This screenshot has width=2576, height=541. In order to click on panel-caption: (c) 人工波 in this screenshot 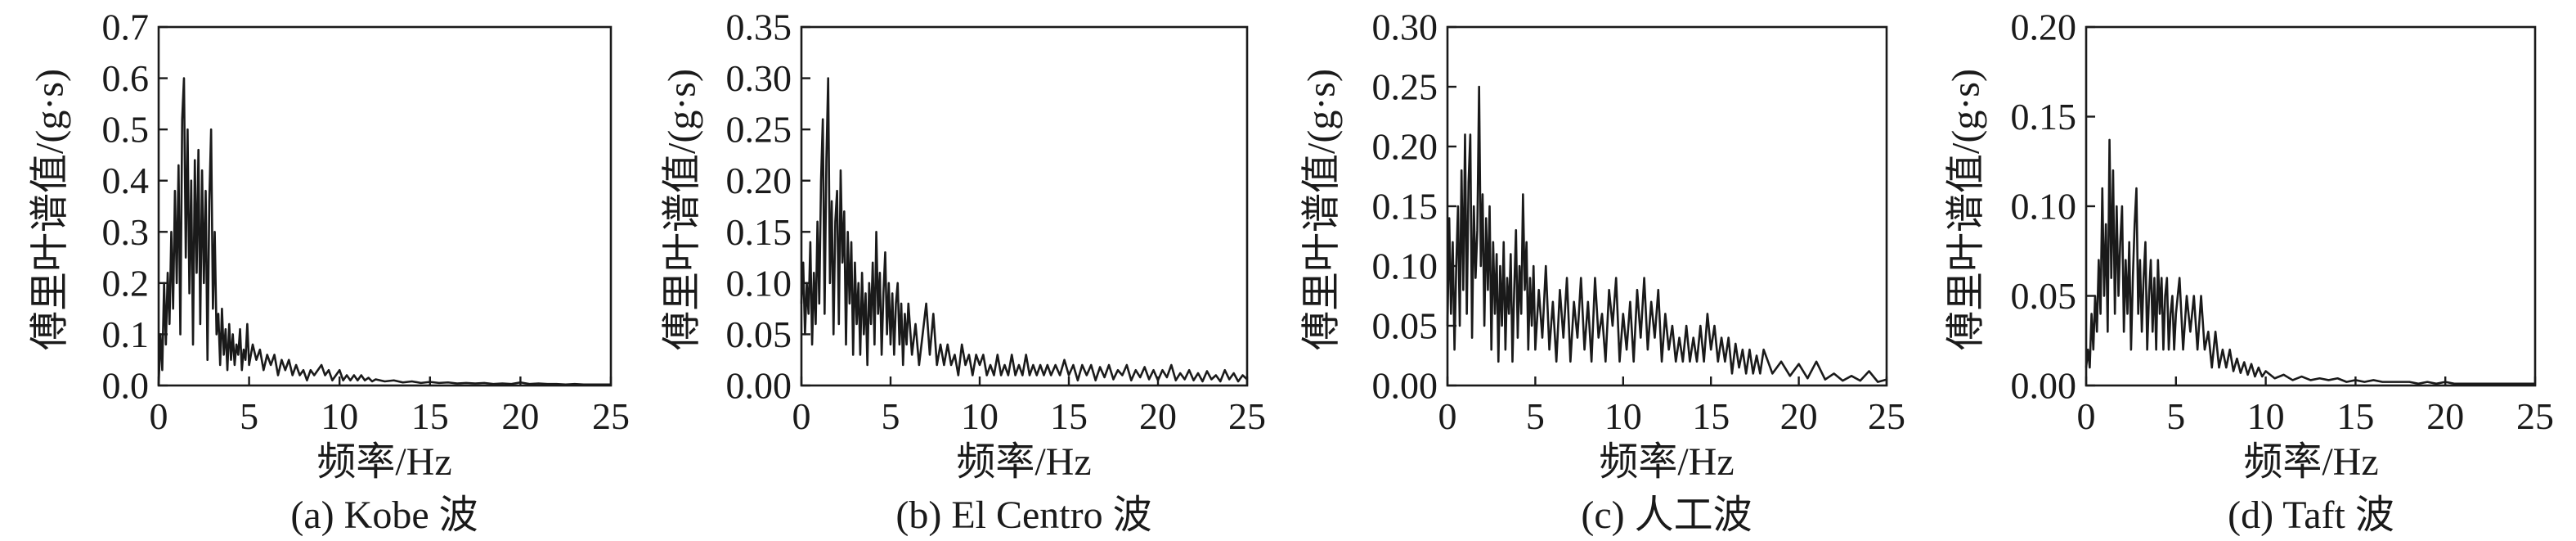, I will do `click(1667, 515)`.